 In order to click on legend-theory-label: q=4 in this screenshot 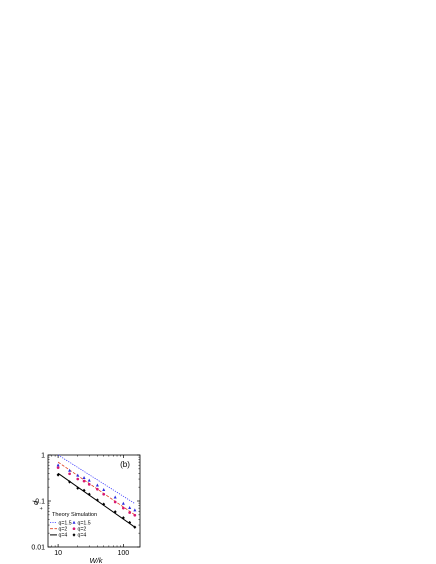, I will do `click(63, 536)`.